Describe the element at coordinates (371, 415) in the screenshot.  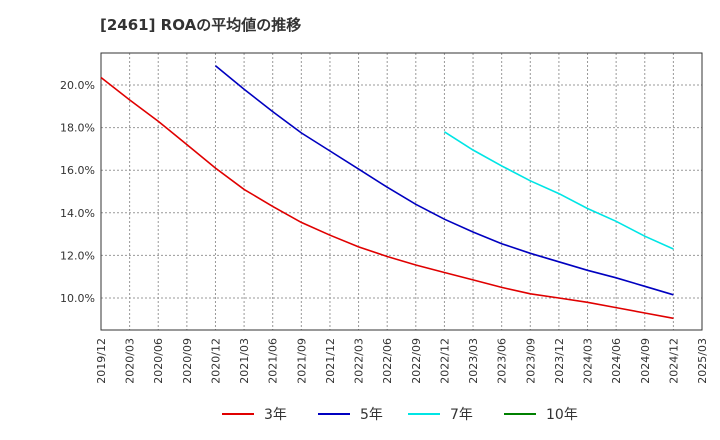
I see `legend-label: 5年` at that location.